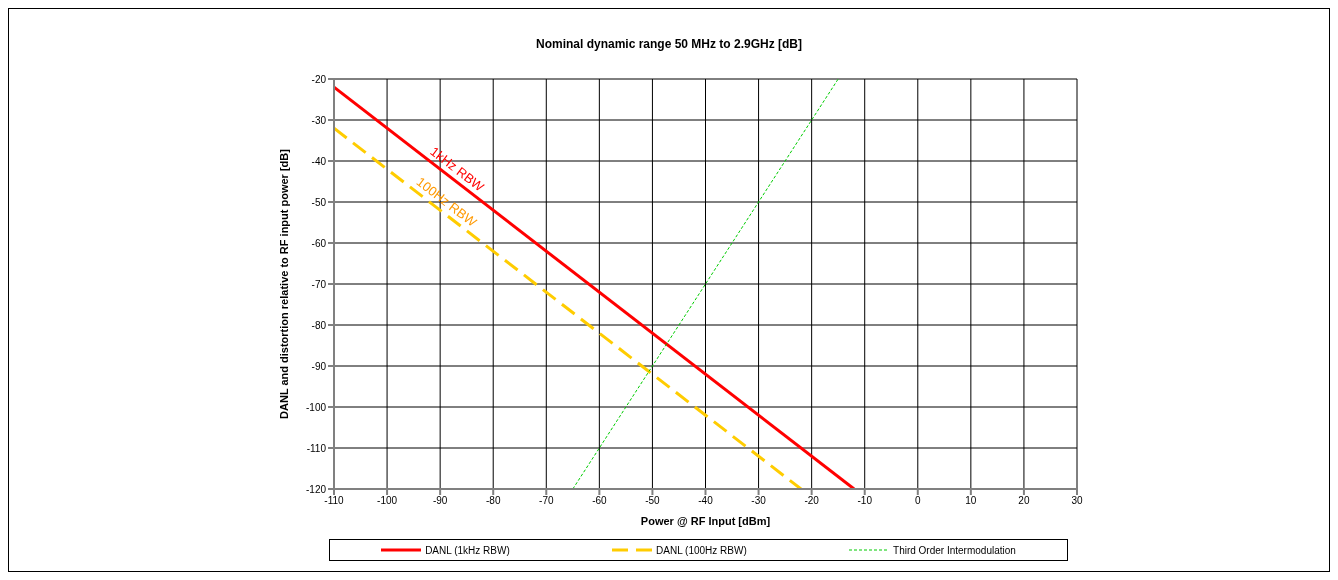  I want to click on x-tick-label: 10, so click(971, 501).